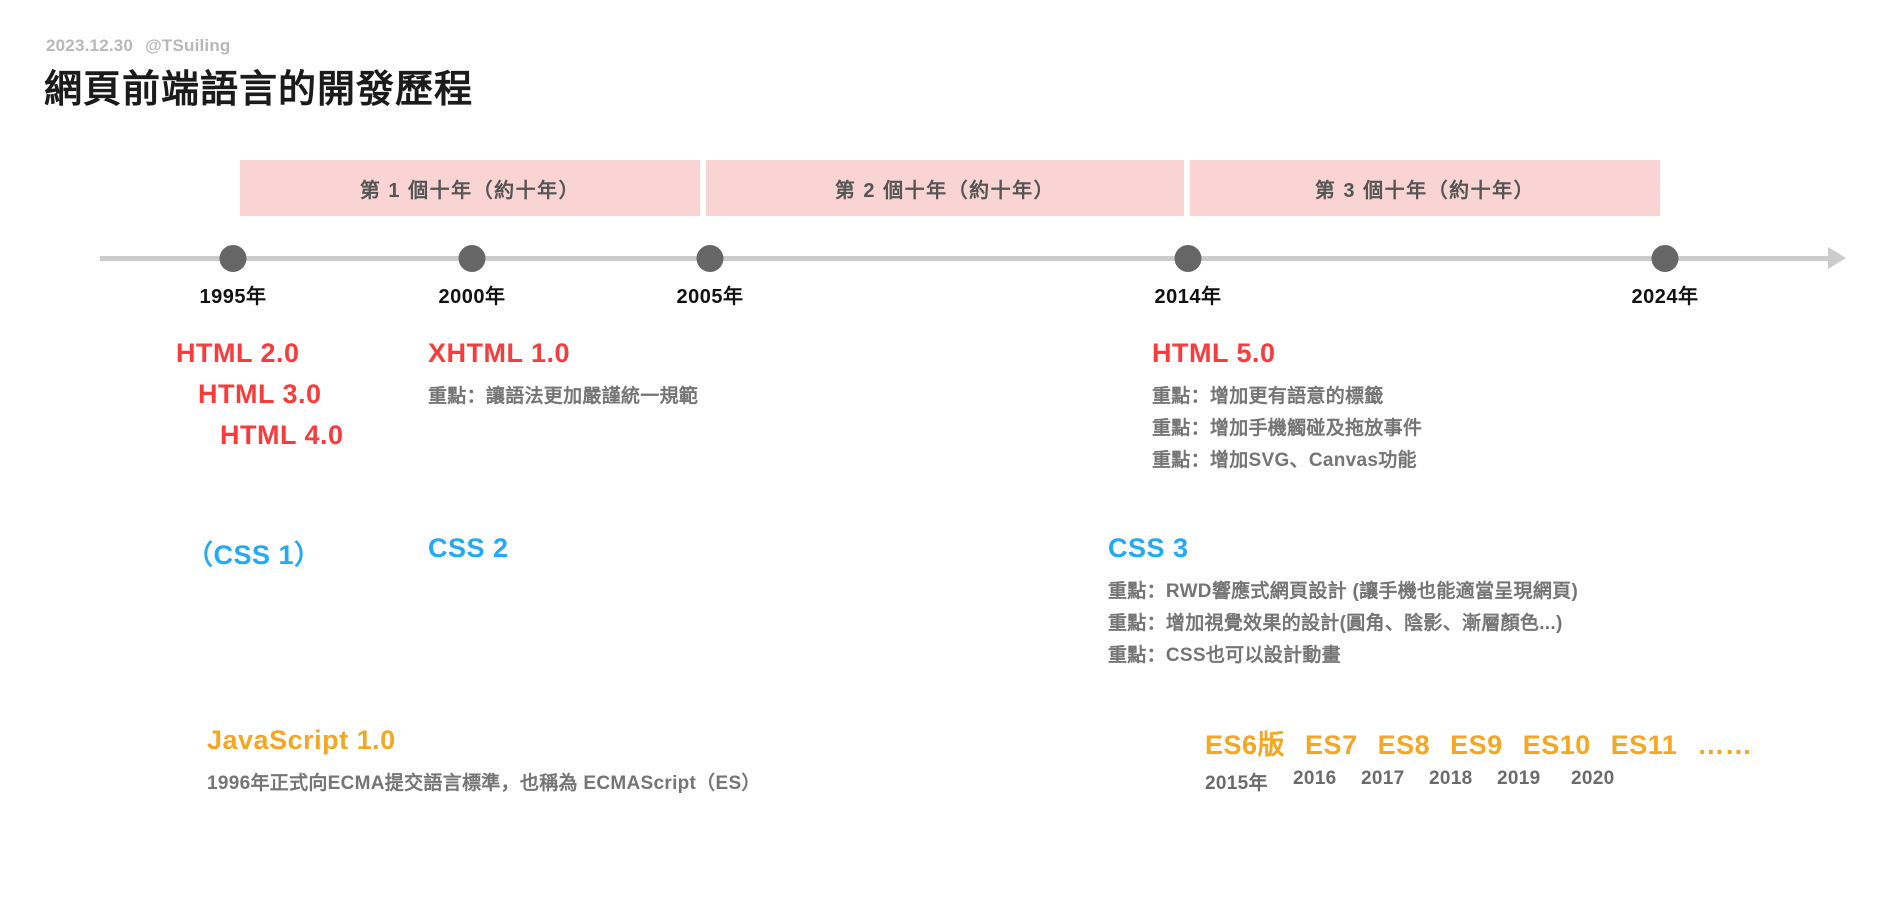 The width and height of the screenshot is (1900, 900). Describe the element at coordinates (484, 783) in the screenshot. I see `javascript-note-1: 1996年正式向ECMA提交語言標準，也稱為 ECMAScript（ES）` at that location.